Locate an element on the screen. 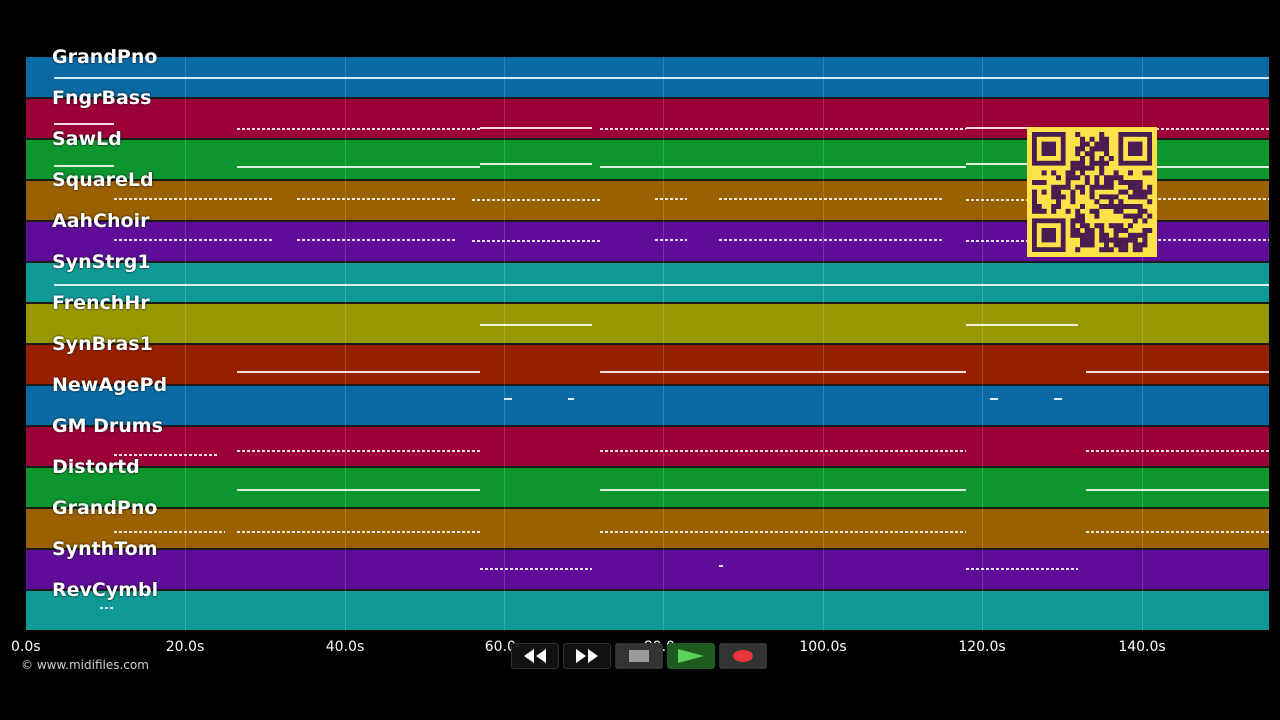 This screenshot has height=720, width=1280. fast-forward-icon is located at coordinates (587, 656).